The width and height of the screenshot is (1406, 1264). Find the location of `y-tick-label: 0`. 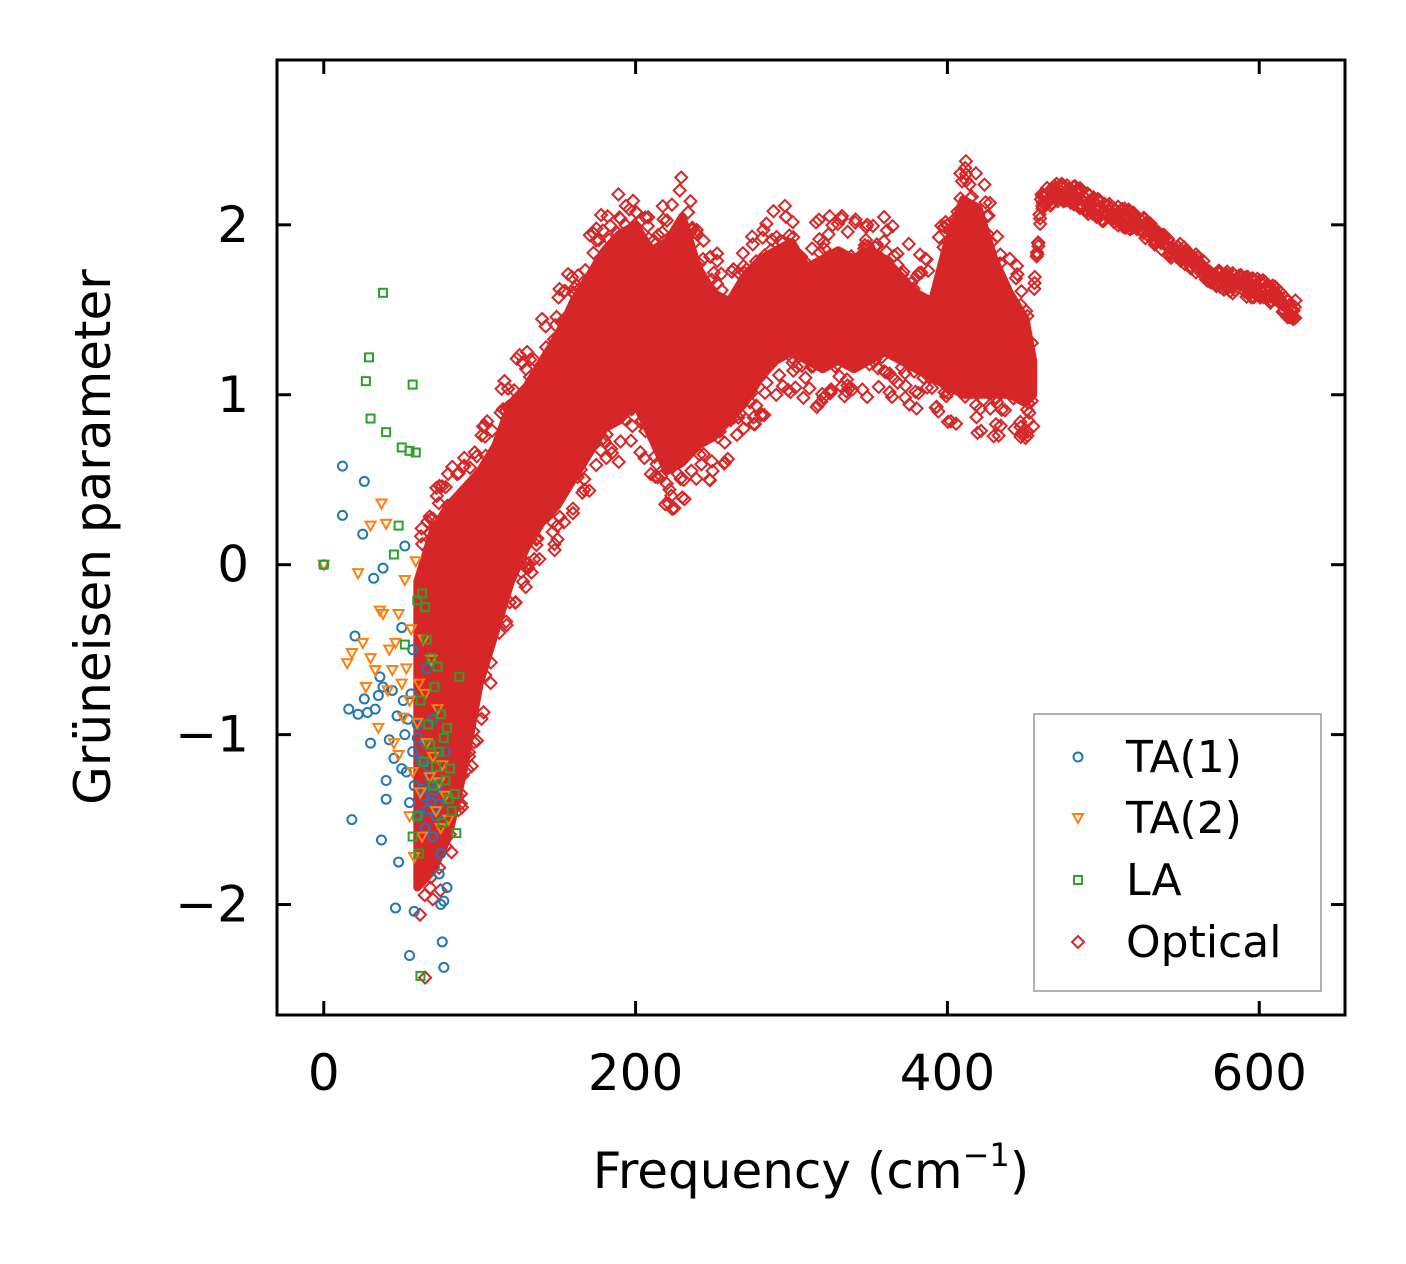

y-tick-label: 0 is located at coordinates (233, 565).